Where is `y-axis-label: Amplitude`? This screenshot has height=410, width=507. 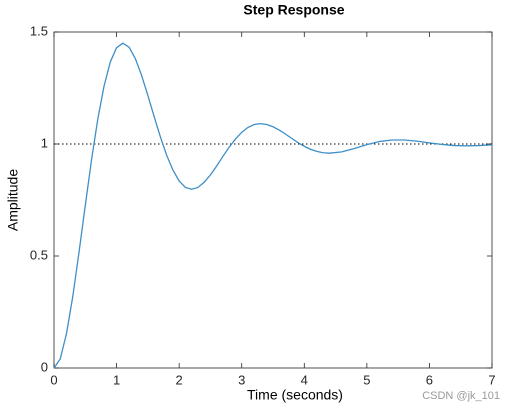
y-axis-label: Amplitude is located at coordinates (13, 200).